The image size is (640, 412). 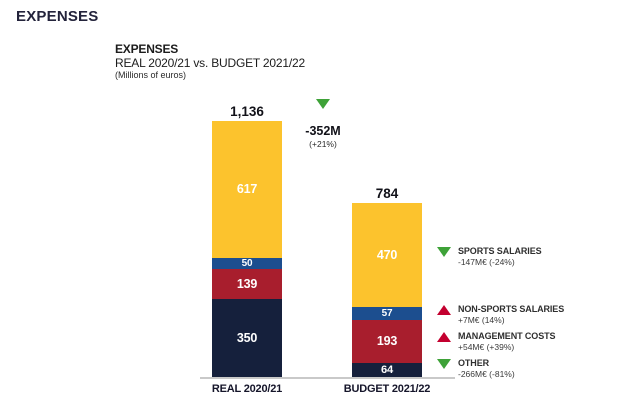 I want to click on bar-segment-non-sports-salaries: 57, so click(x=387, y=314).